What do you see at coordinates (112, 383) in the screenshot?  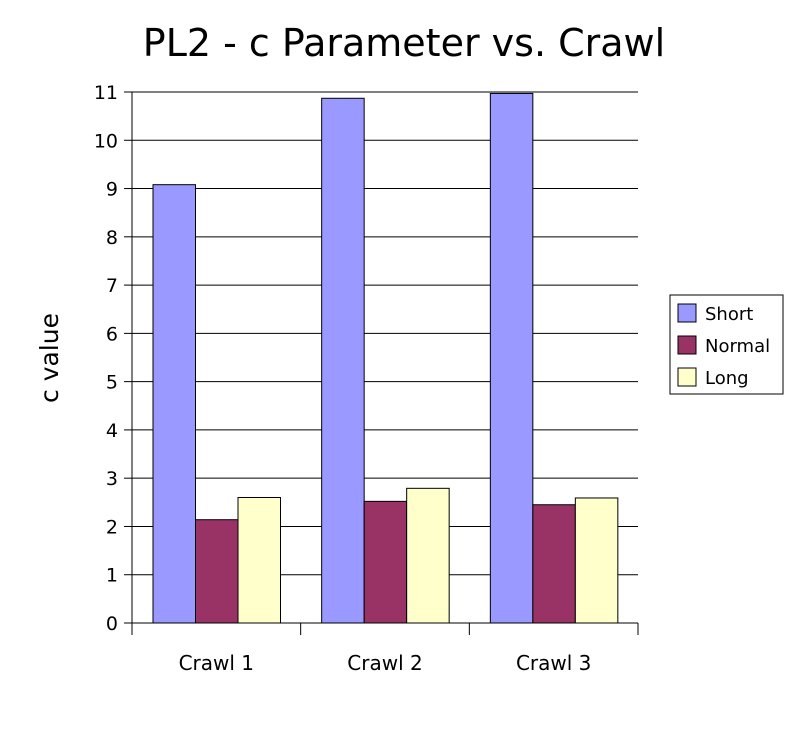 I see `y-tick-label: 5` at bounding box center [112, 383].